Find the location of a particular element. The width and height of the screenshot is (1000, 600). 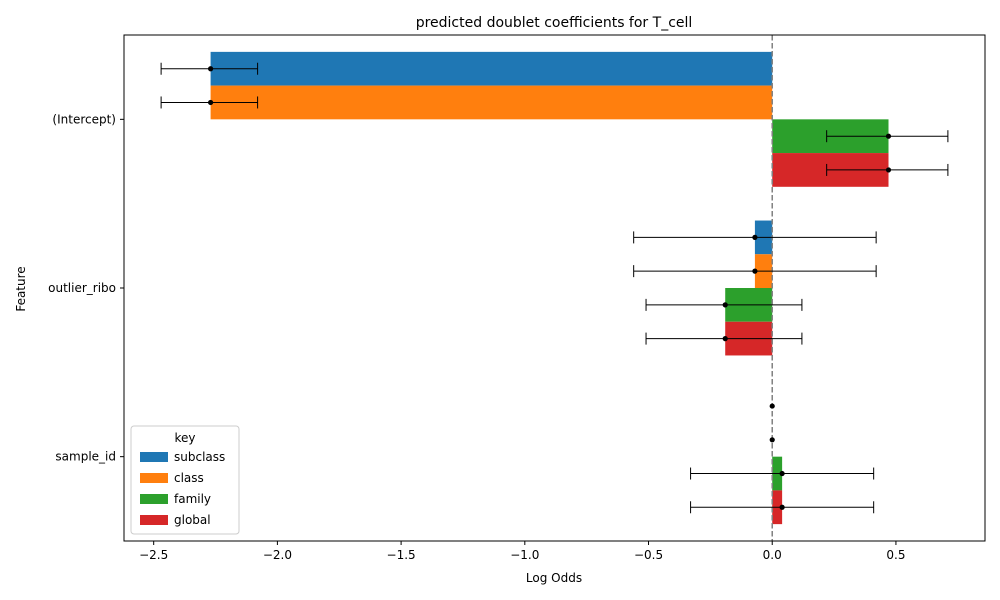

legend-title: key is located at coordinates (184, 438).